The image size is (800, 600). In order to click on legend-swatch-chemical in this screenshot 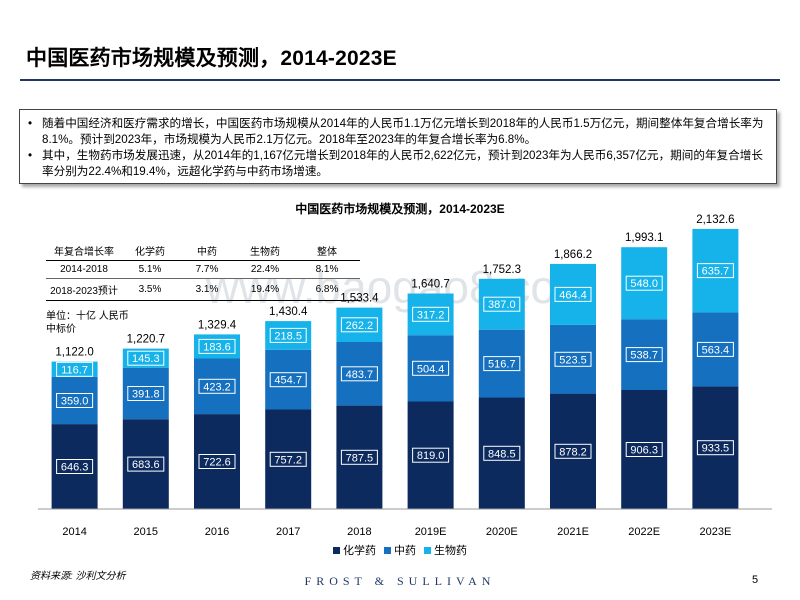, I will do `click(336, 550)`.